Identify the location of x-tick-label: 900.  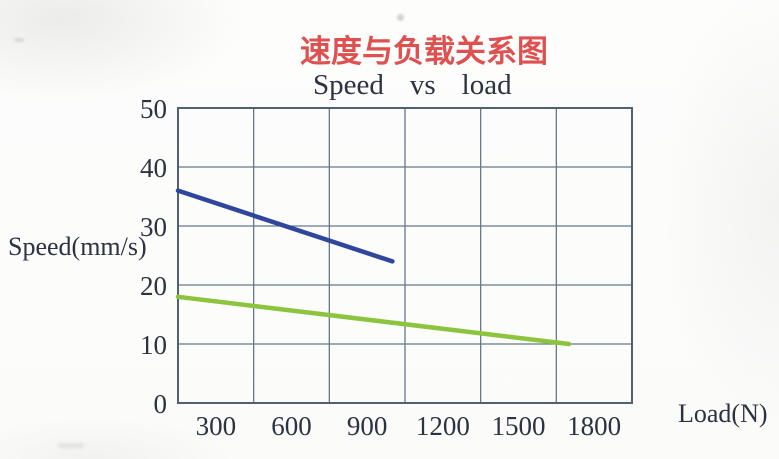
(367, 426).